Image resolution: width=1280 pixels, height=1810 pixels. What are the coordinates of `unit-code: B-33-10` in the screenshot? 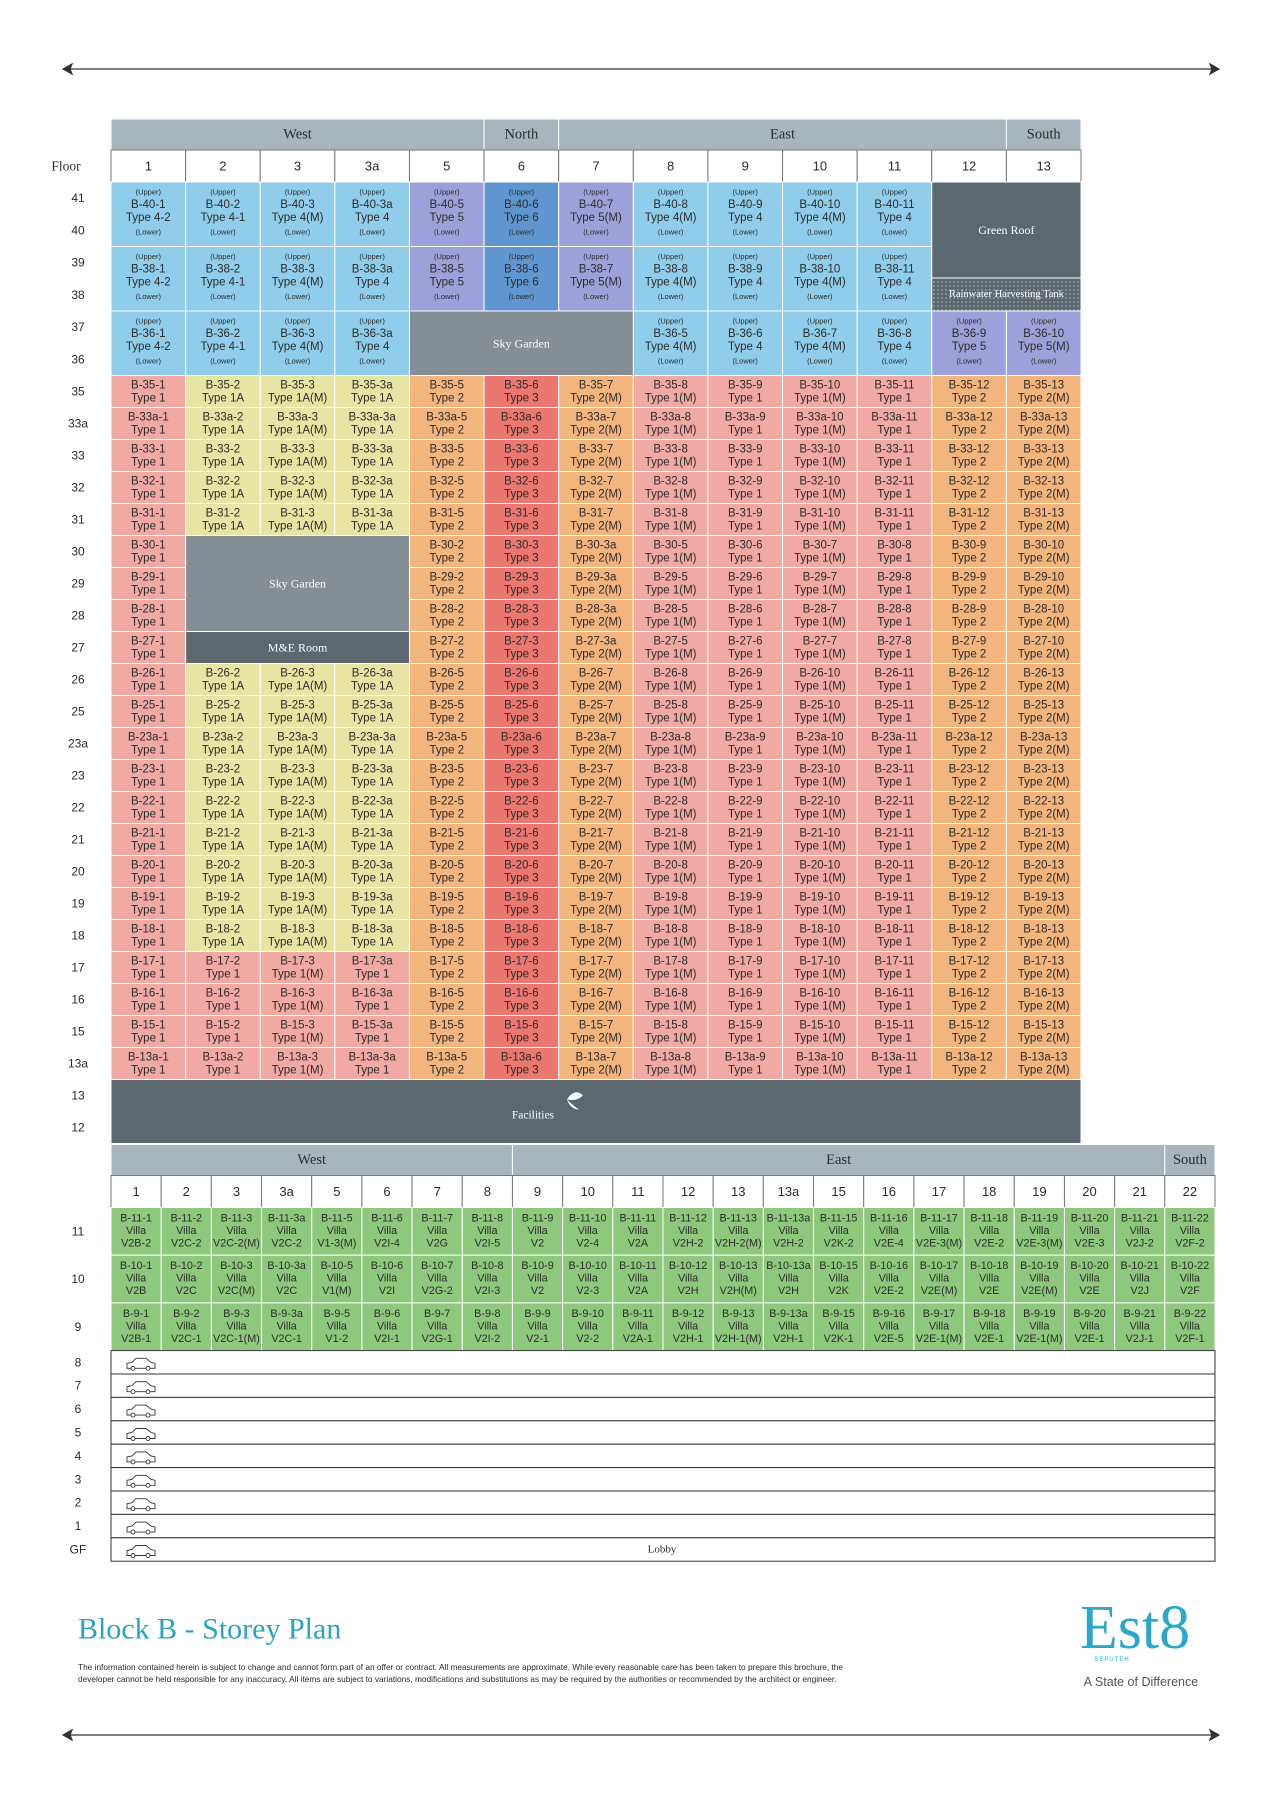 It's located at (819, 450).